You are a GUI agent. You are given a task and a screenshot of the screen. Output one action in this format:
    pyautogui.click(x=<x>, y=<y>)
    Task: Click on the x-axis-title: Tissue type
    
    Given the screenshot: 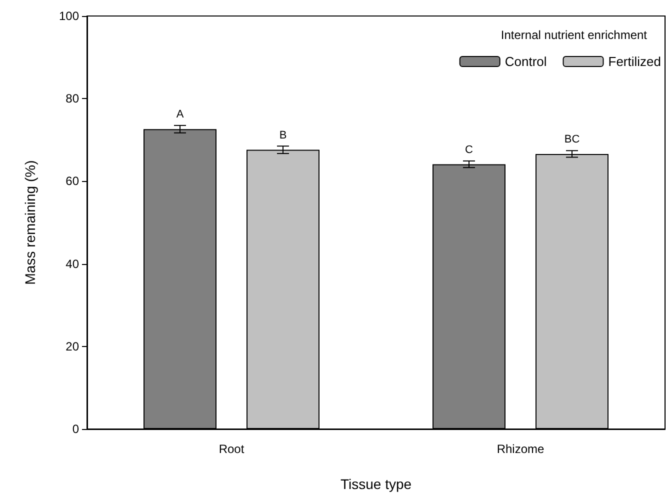 What is the action you would take?
    pyautogui.click(x=376, y=484)
    